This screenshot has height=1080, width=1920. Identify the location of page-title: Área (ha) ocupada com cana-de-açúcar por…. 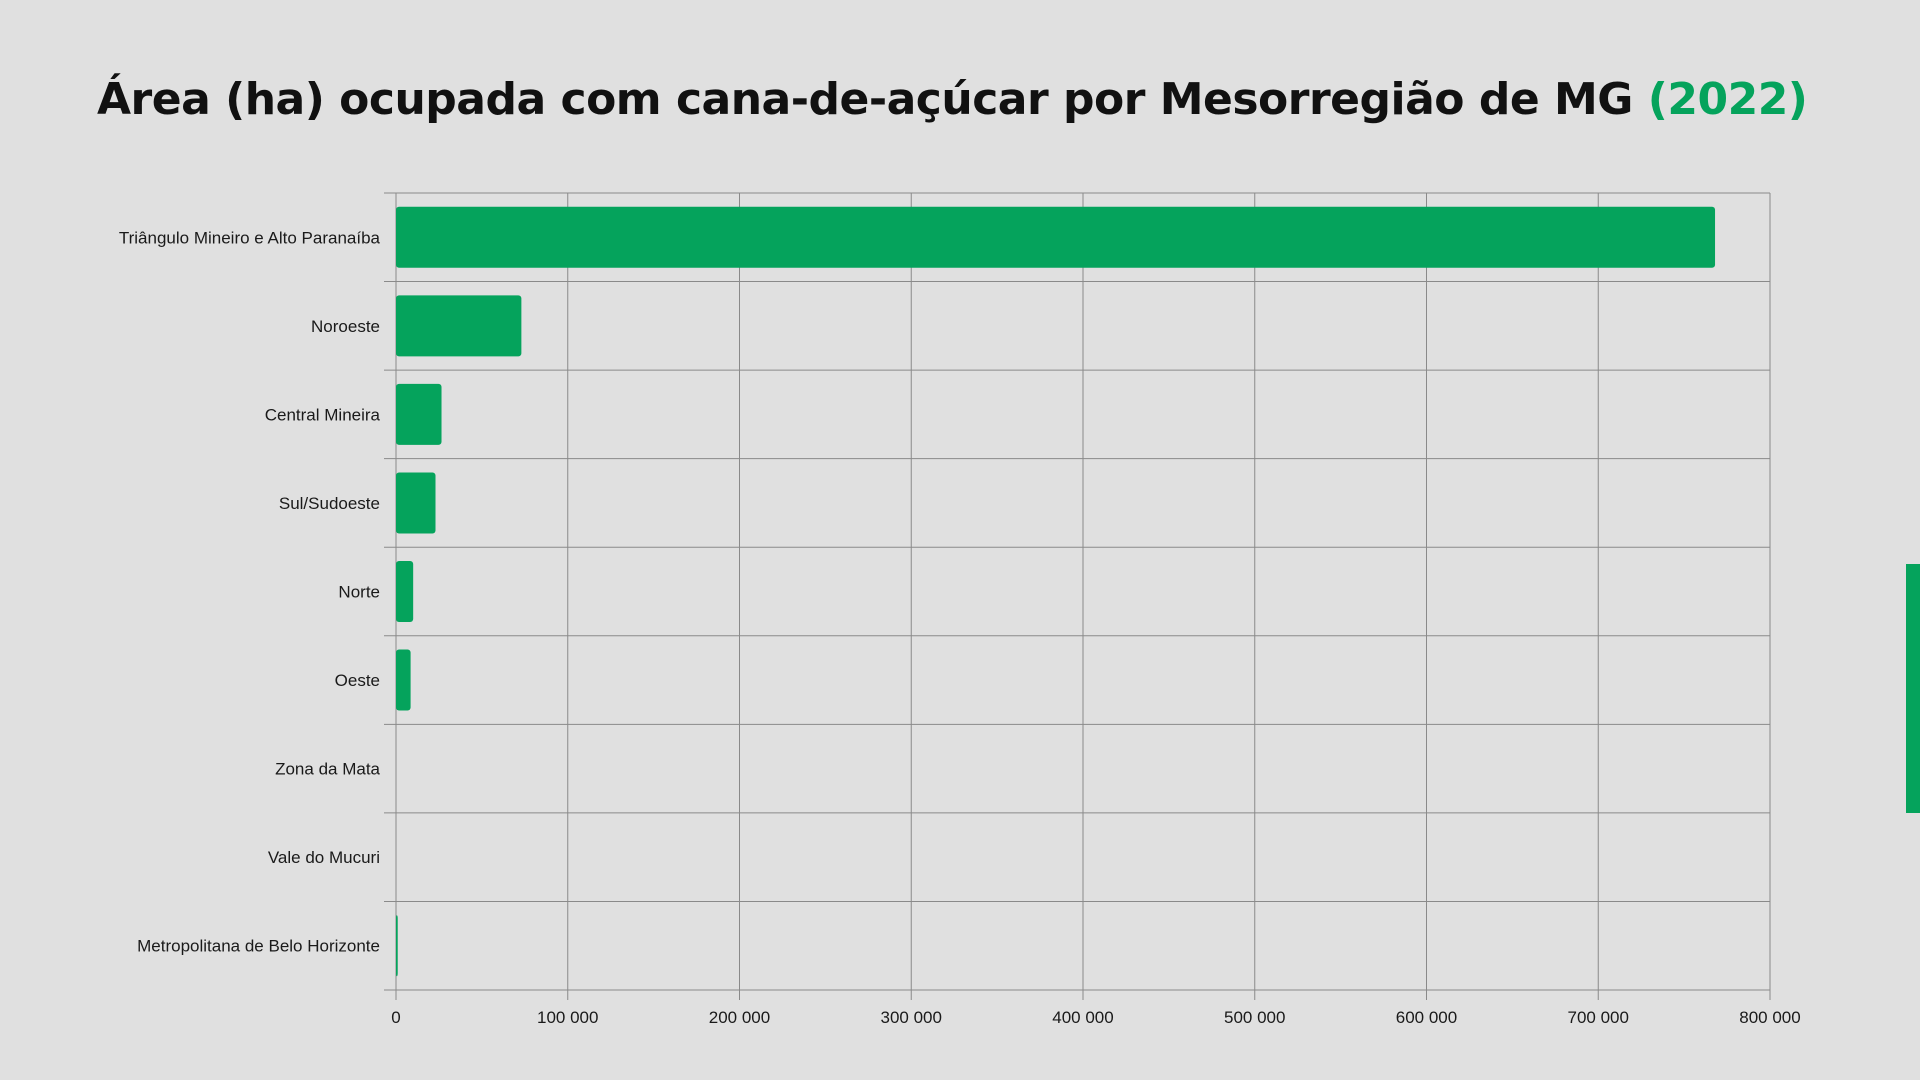
(952, 99).